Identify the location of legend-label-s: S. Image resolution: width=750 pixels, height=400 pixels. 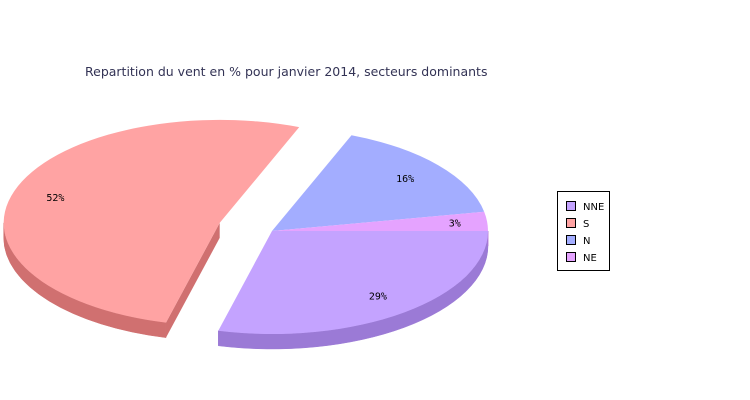
(586, 224).